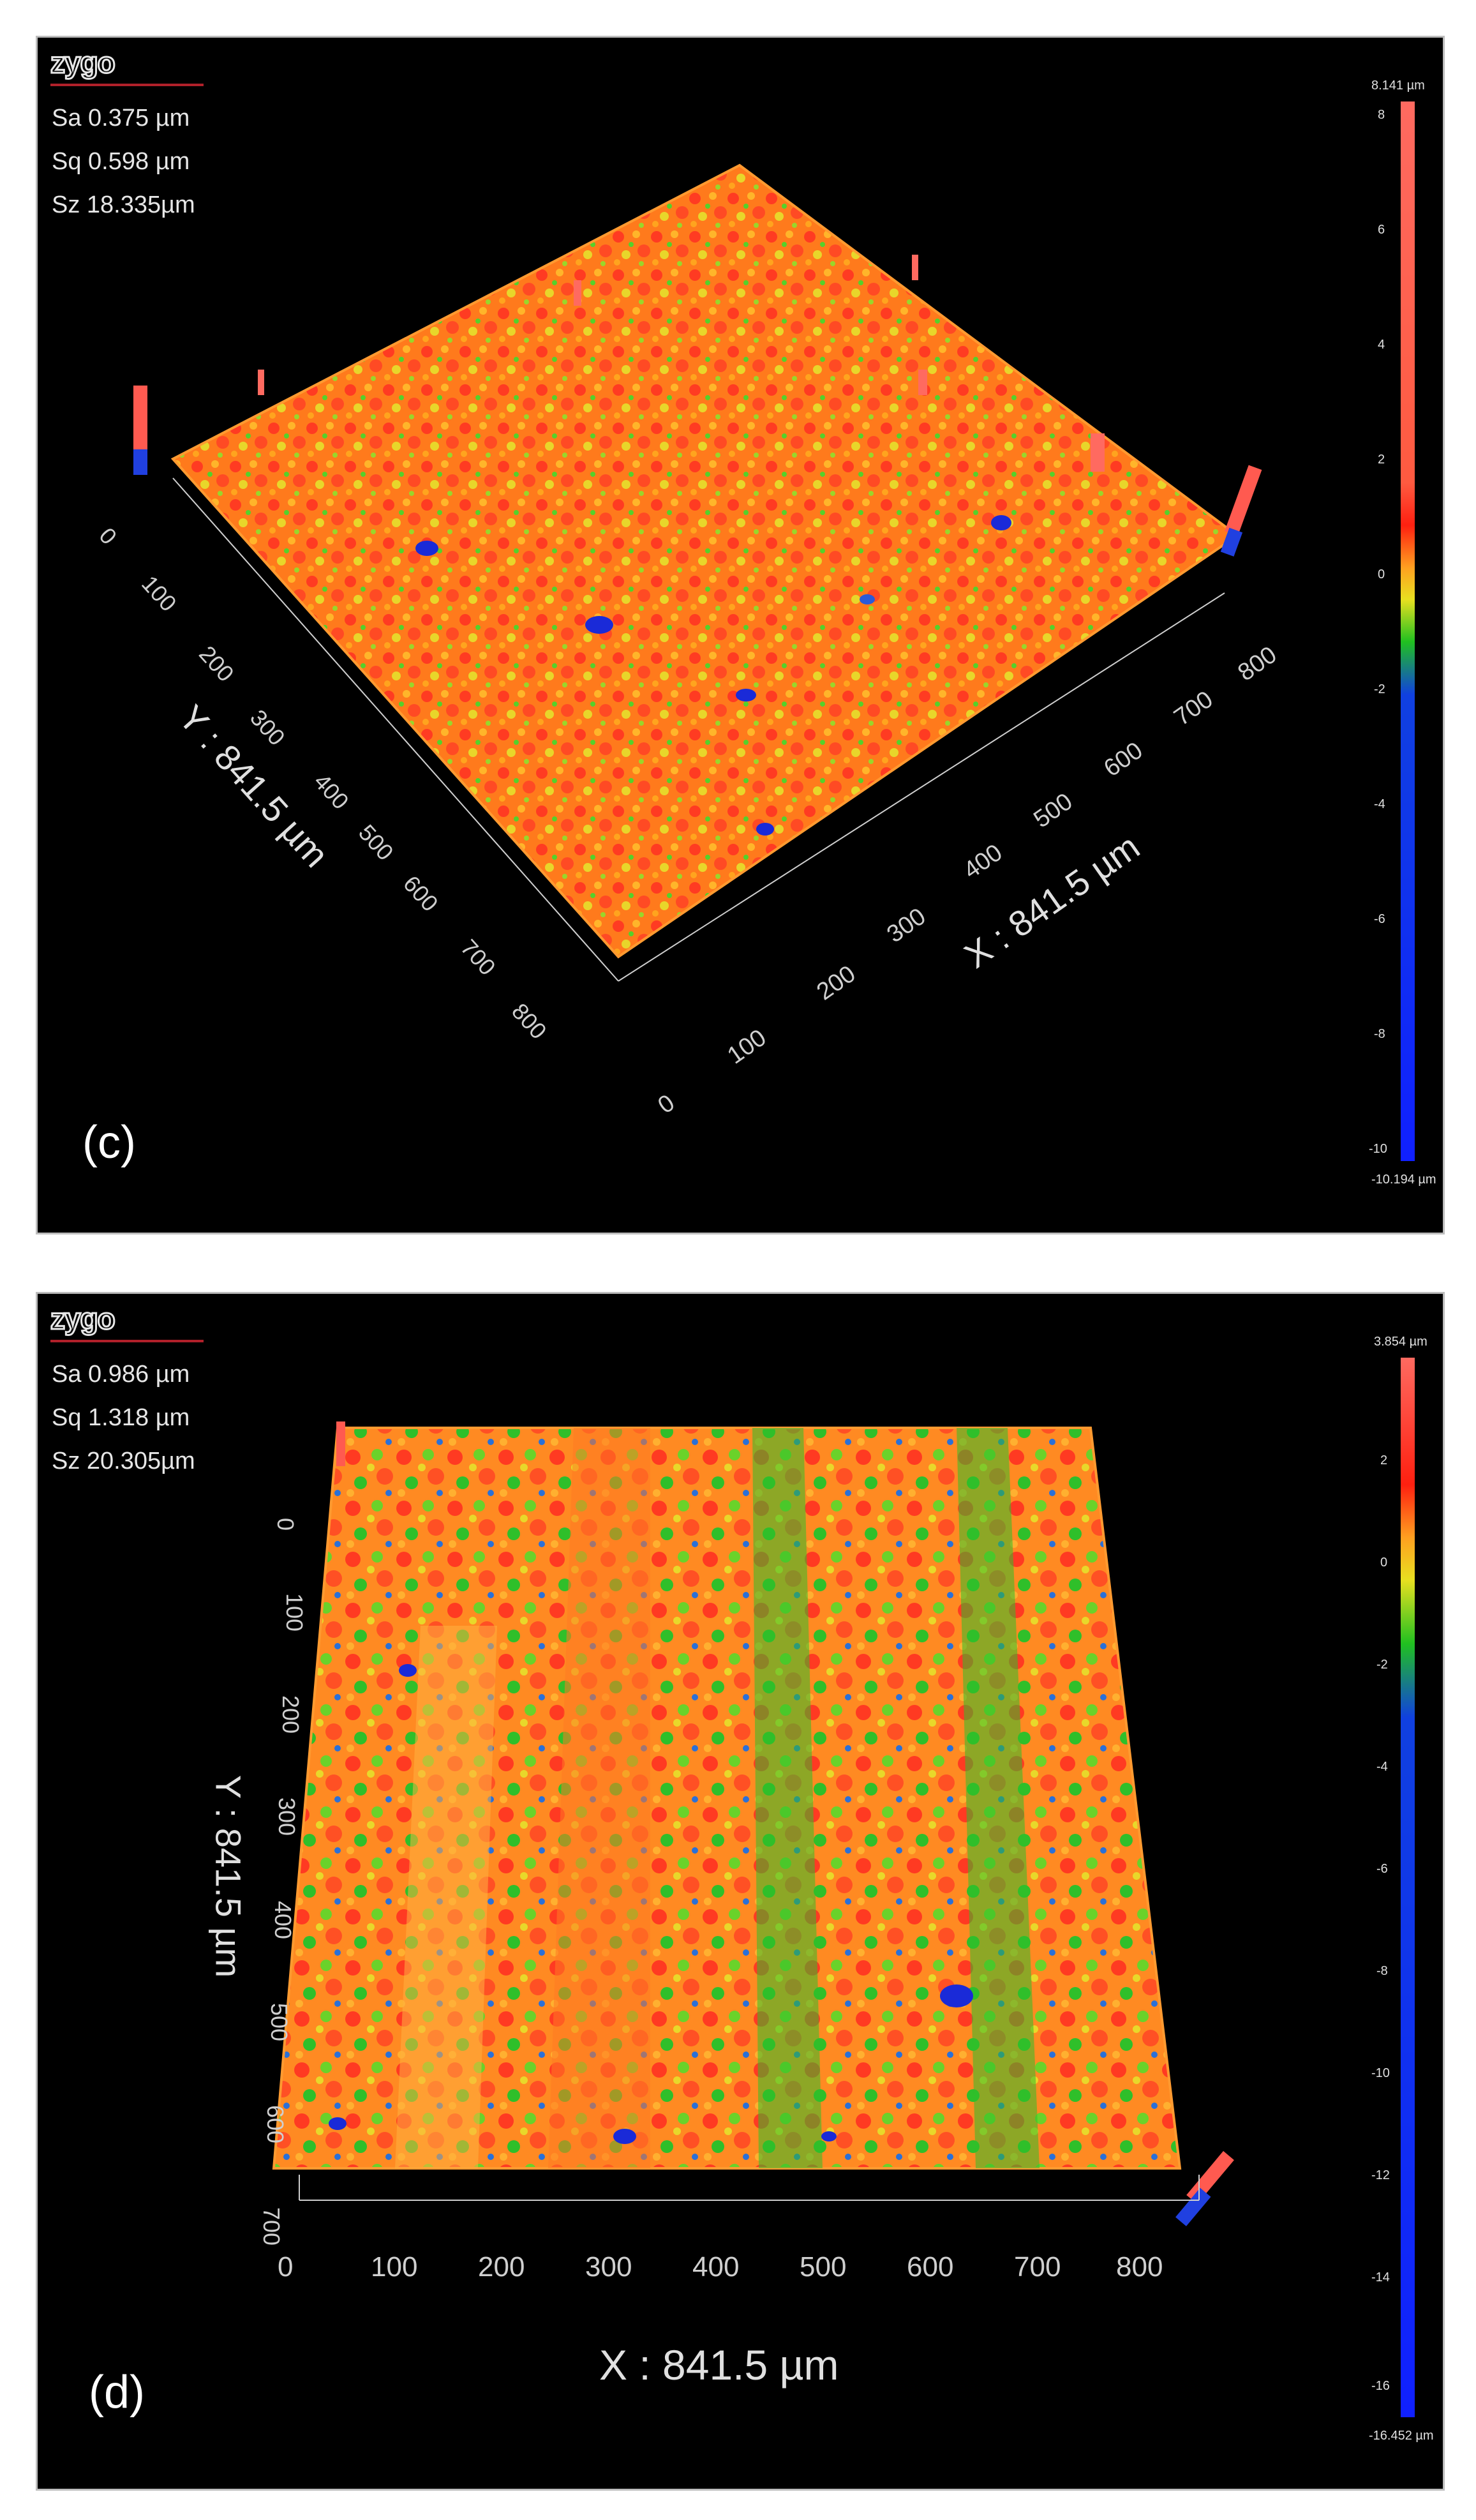 This screenshot has width=1476, height=2520. Describe the element at coordinates (283, 1920) in the screenshot. I see `y-tick: 400` at that location.